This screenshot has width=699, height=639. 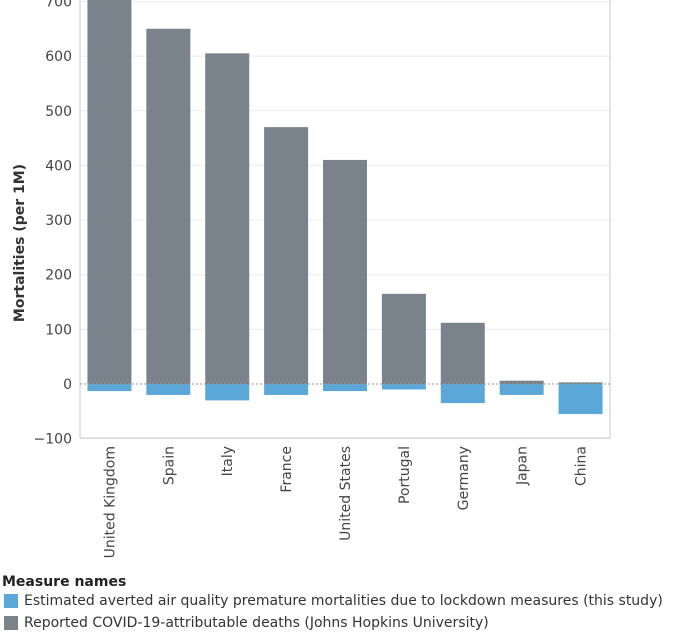 What do you see at coordinates (67, 385) in the screenshot?
I see `y-tick-label: 0` at bounding box center [67, 385].